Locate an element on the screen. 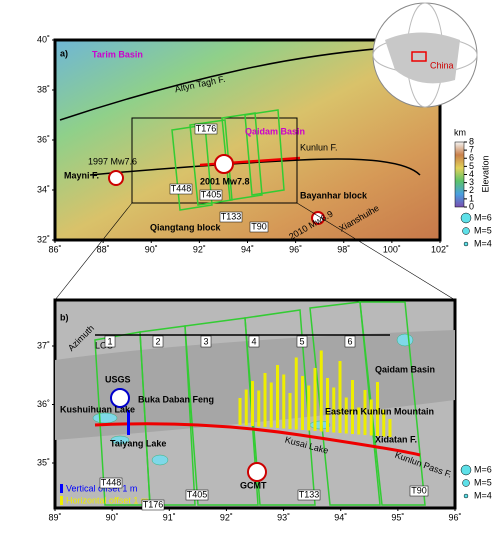 This screenshot has height=555, width=496. place-label: Bayanhar block is located at coordinates (334, 195).